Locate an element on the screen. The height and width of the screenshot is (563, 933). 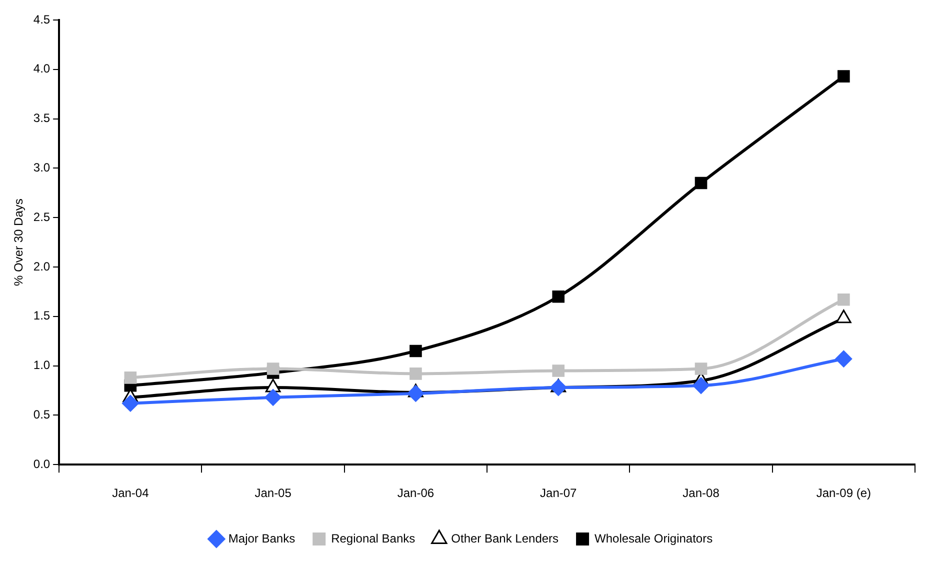
y-tick-label: 1.5 is located at coordinates (41, 315).